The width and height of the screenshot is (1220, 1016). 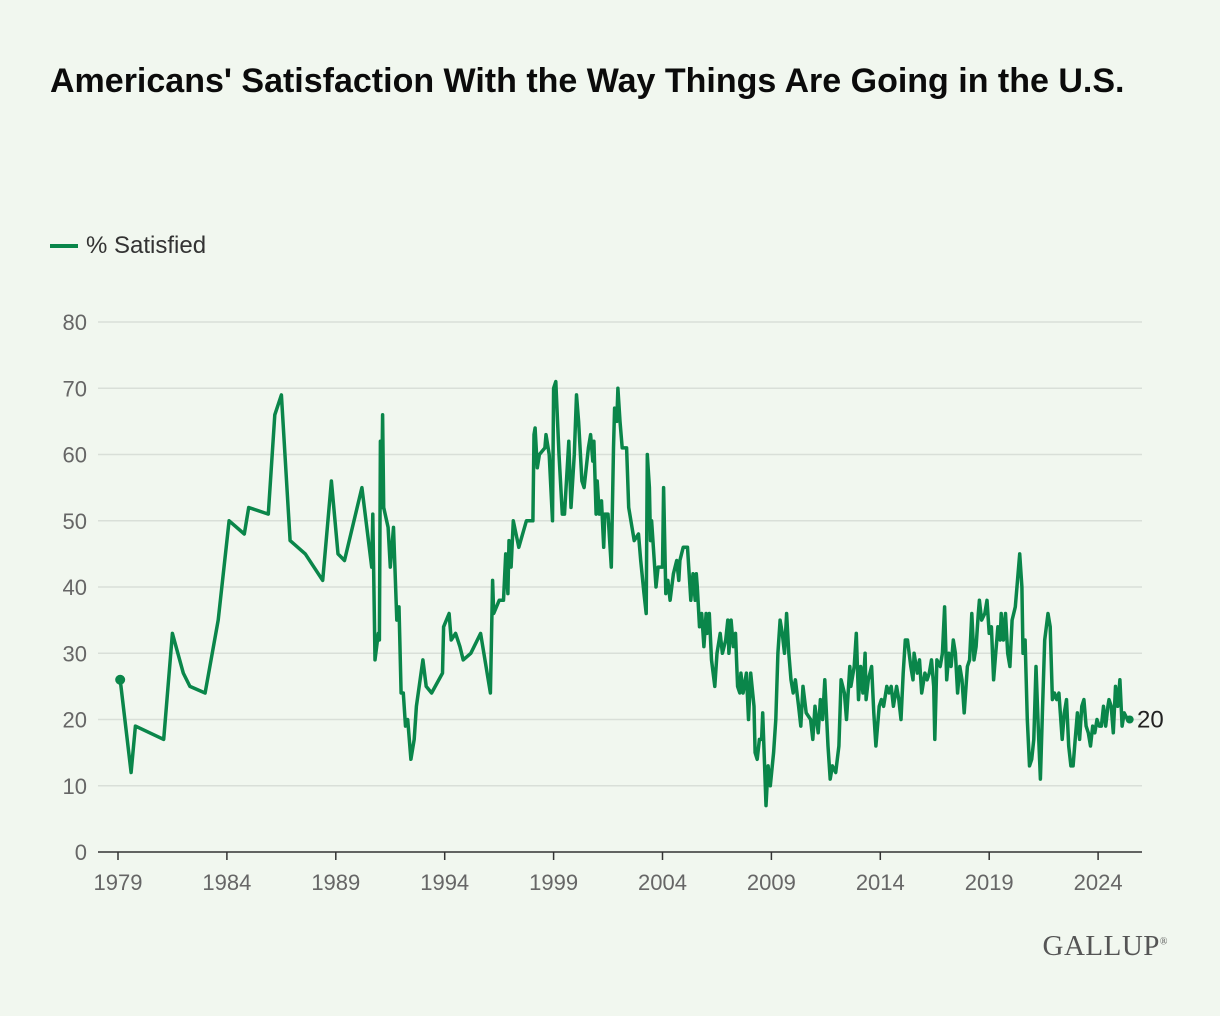 What do you see at coordinates (335, 882) in the screenshot?
I see `x-tick-label: 1989` at bounding box center [335, 882].